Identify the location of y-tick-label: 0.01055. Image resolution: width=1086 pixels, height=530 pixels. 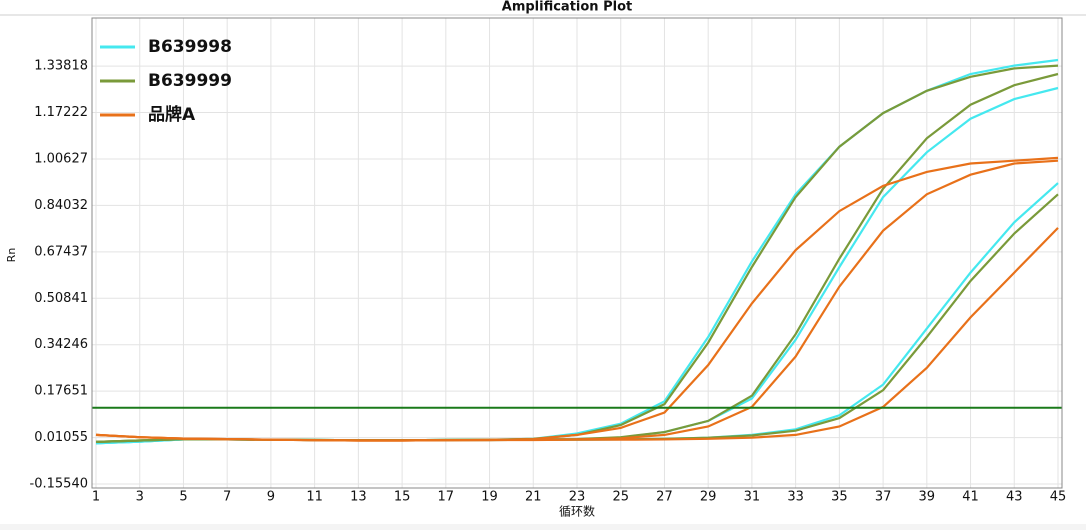
(61, 437).